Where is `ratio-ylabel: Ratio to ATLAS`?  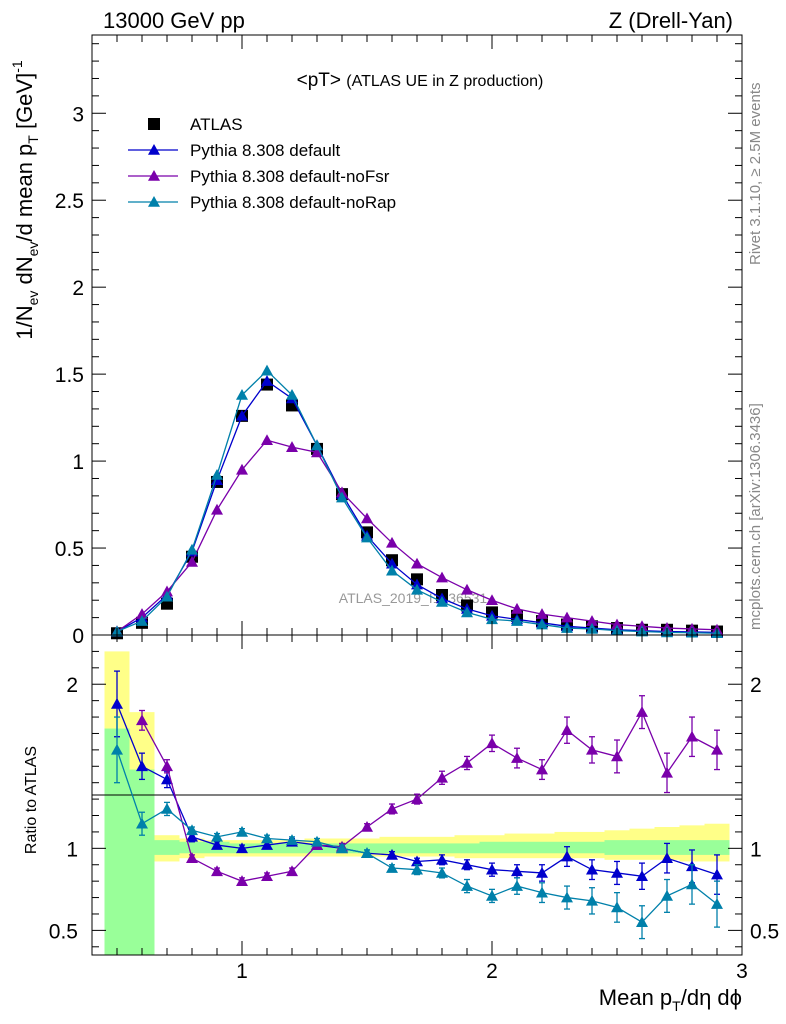 ratio-ylabel: Ratio to ATLAS is located at coordinates (31, 800).